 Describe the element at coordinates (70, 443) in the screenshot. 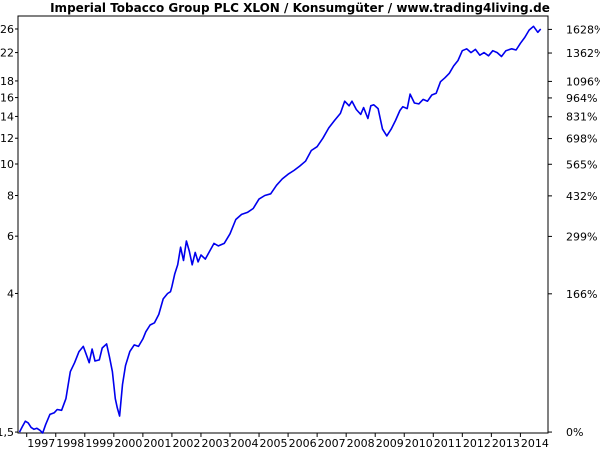

I see `x-tick-label: 1998` at that location.